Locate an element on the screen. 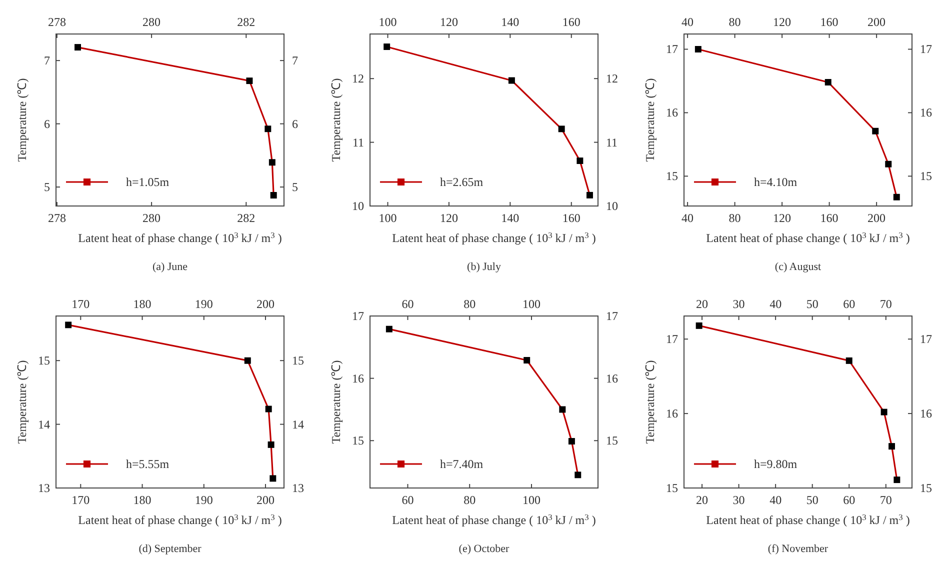  text: (f) November is located at coordinates (798, 549).